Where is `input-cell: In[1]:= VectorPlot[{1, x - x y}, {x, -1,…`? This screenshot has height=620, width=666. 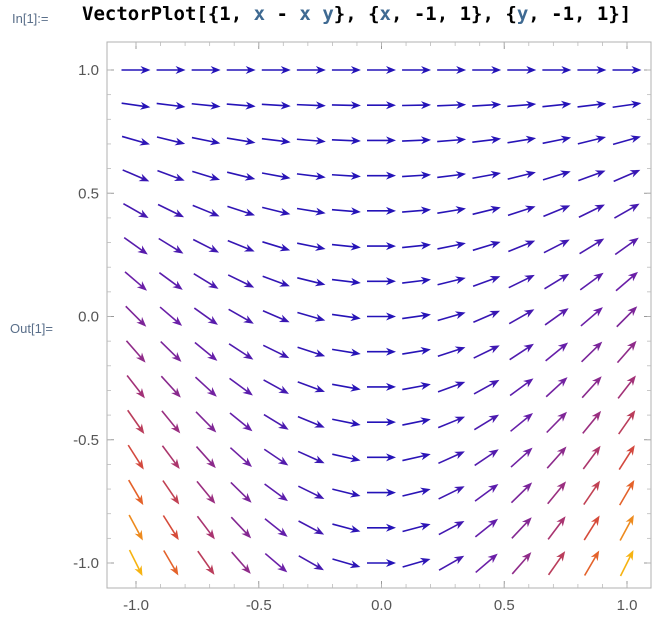 input-cell: In[1]:= VectorPlot[{1, x - x y}, {x, -1,… is located at coordinates (333, 17).